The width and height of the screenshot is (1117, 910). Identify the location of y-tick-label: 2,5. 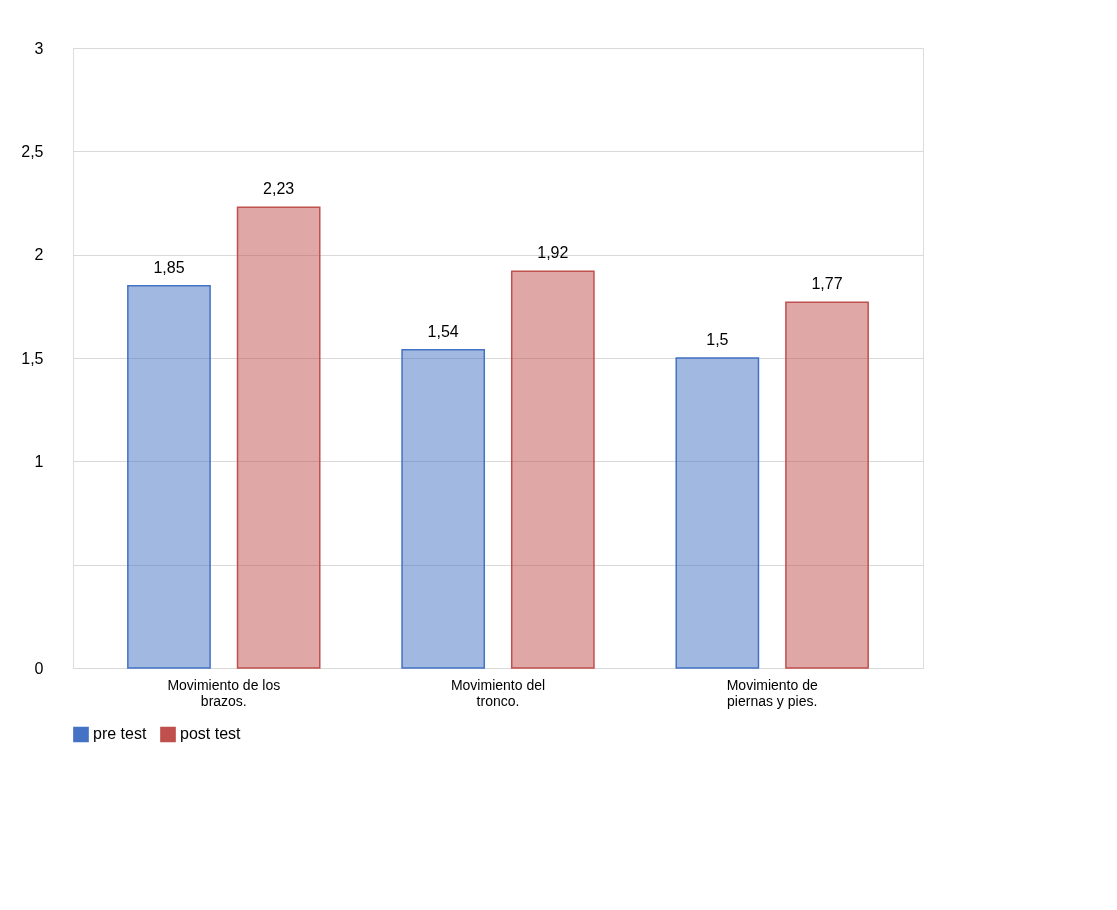
(32, 151).